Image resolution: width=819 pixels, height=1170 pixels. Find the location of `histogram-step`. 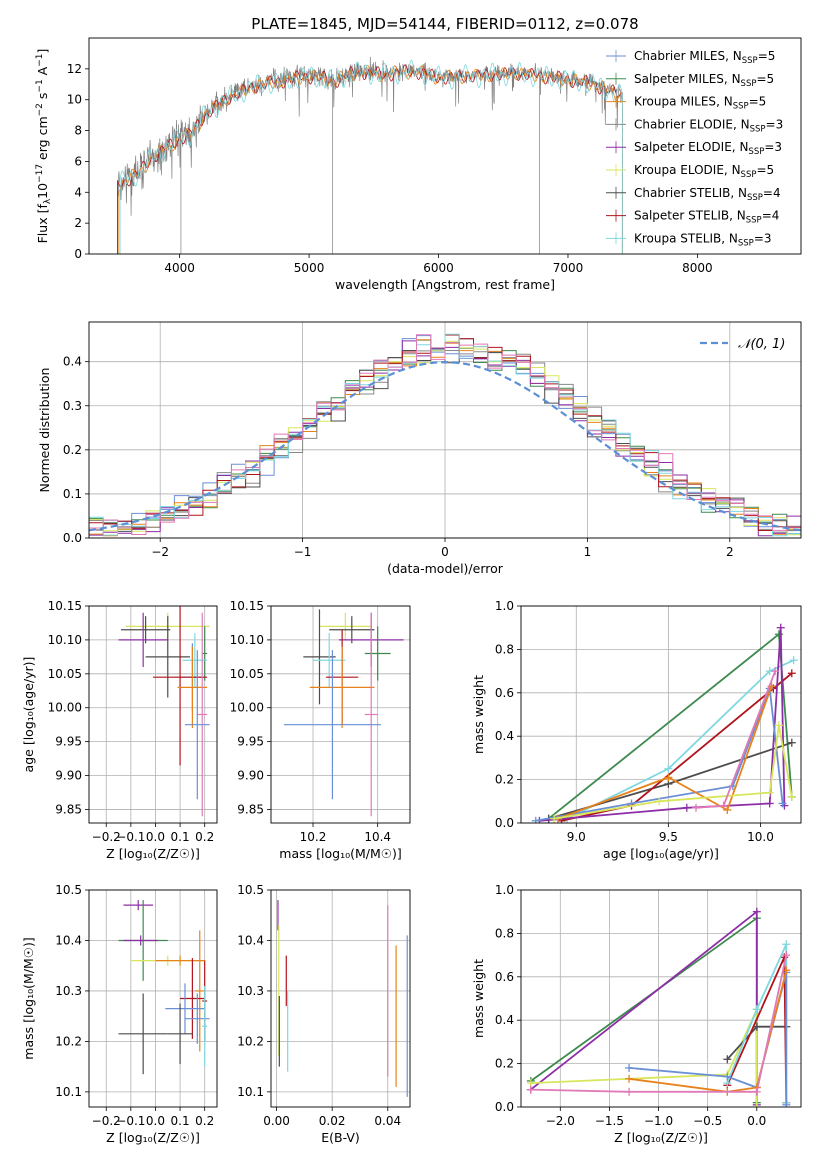

histogram-step is located at coordinates (445, 434).